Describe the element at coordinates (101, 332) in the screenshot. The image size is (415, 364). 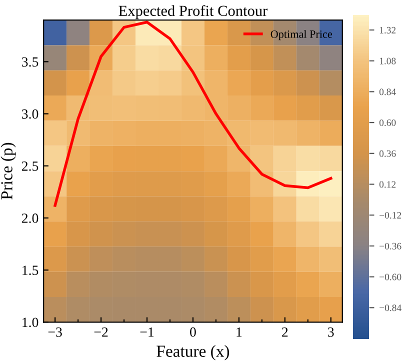
I see `x-tick-label: −2` at that location.